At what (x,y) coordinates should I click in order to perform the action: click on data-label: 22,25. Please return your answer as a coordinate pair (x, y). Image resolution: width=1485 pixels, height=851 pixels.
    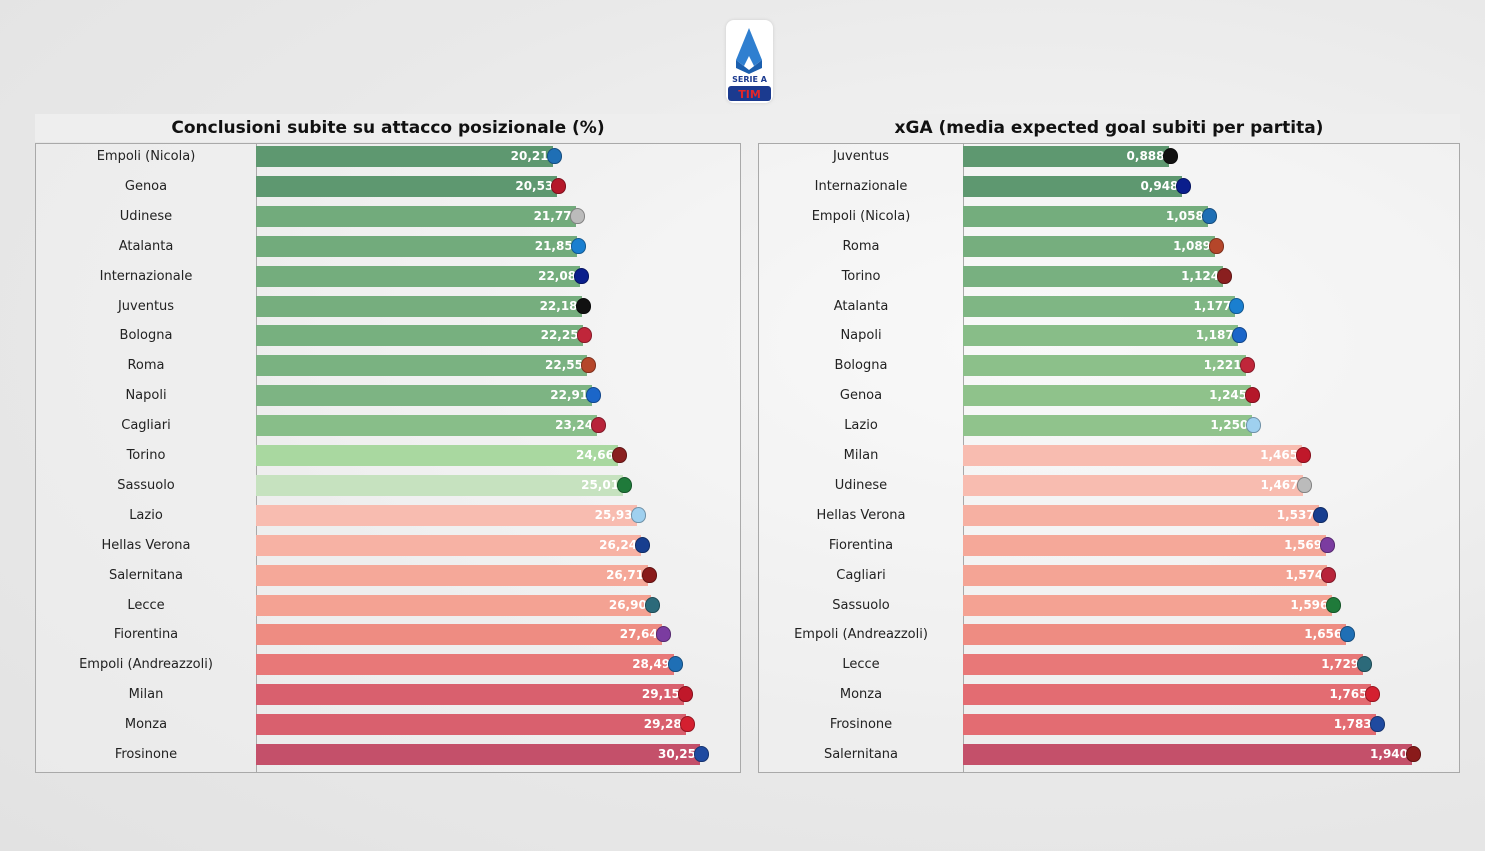
    Looking at the image, I should click on (559, 335).